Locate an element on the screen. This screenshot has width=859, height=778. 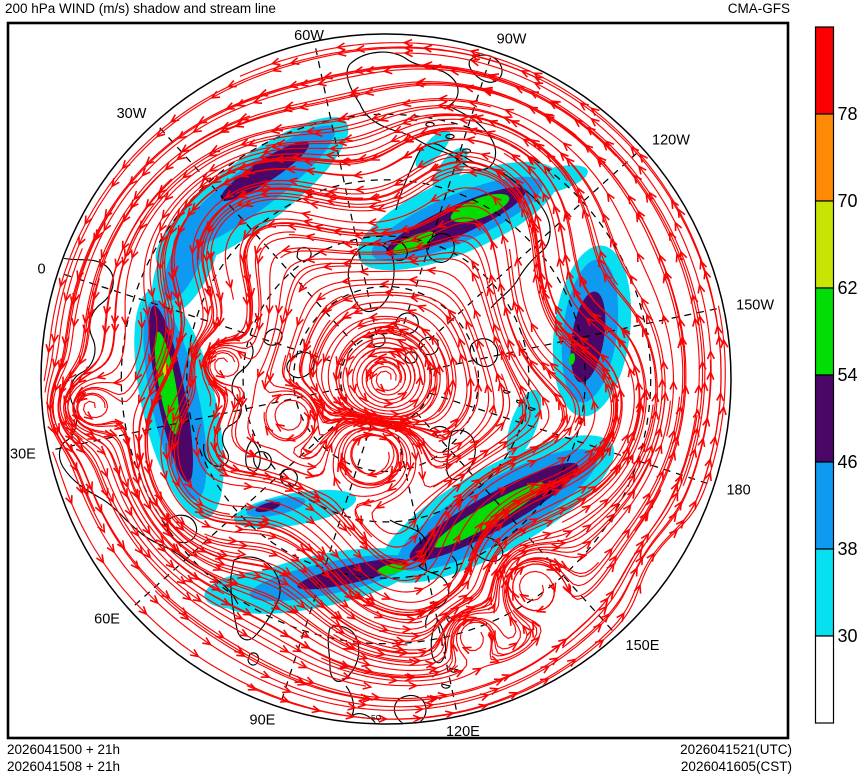
colorbar-tick-label: 62 is located at coordinates (848, 288).